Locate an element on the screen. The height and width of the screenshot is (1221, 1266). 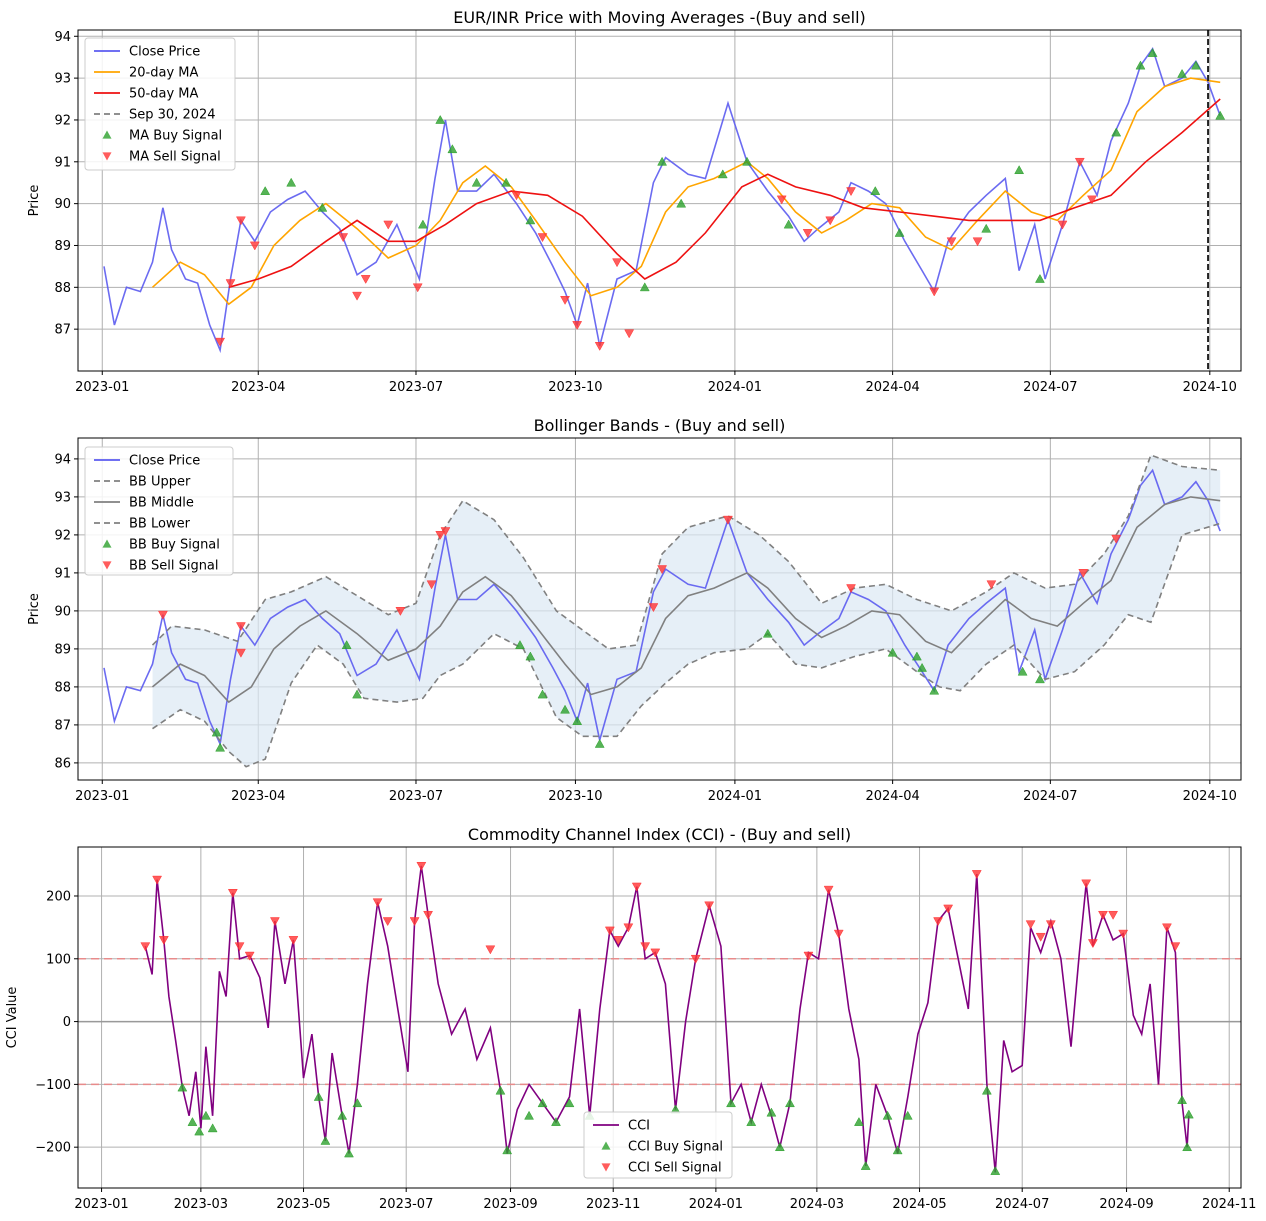
y-tick-label: 87 is located at coordinates (62, 725).